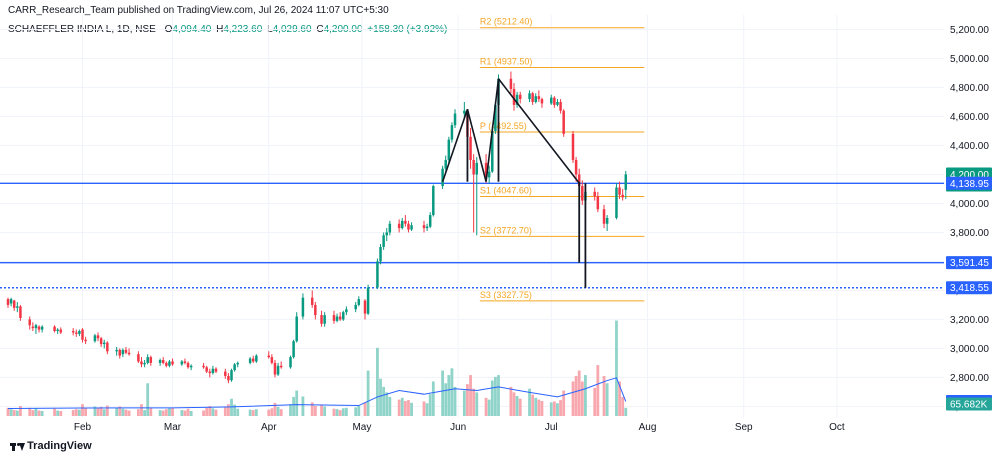 This screenshot has width=1000, height=460. I want to click on x-tick-label: Sep, so click(744, 427).